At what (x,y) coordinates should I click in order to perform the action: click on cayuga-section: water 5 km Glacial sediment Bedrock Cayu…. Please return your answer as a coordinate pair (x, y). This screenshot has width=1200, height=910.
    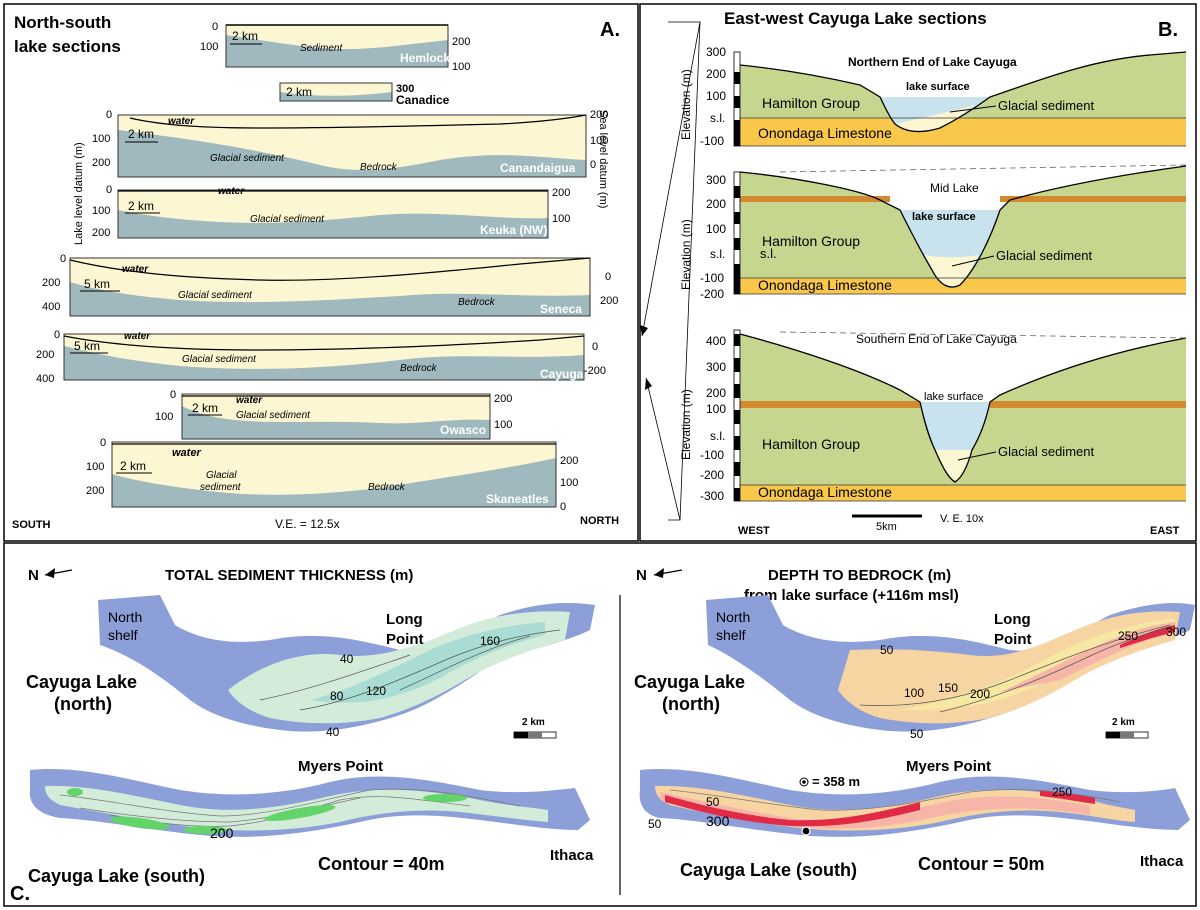
    Looking at the image, I should click on (321, 357).